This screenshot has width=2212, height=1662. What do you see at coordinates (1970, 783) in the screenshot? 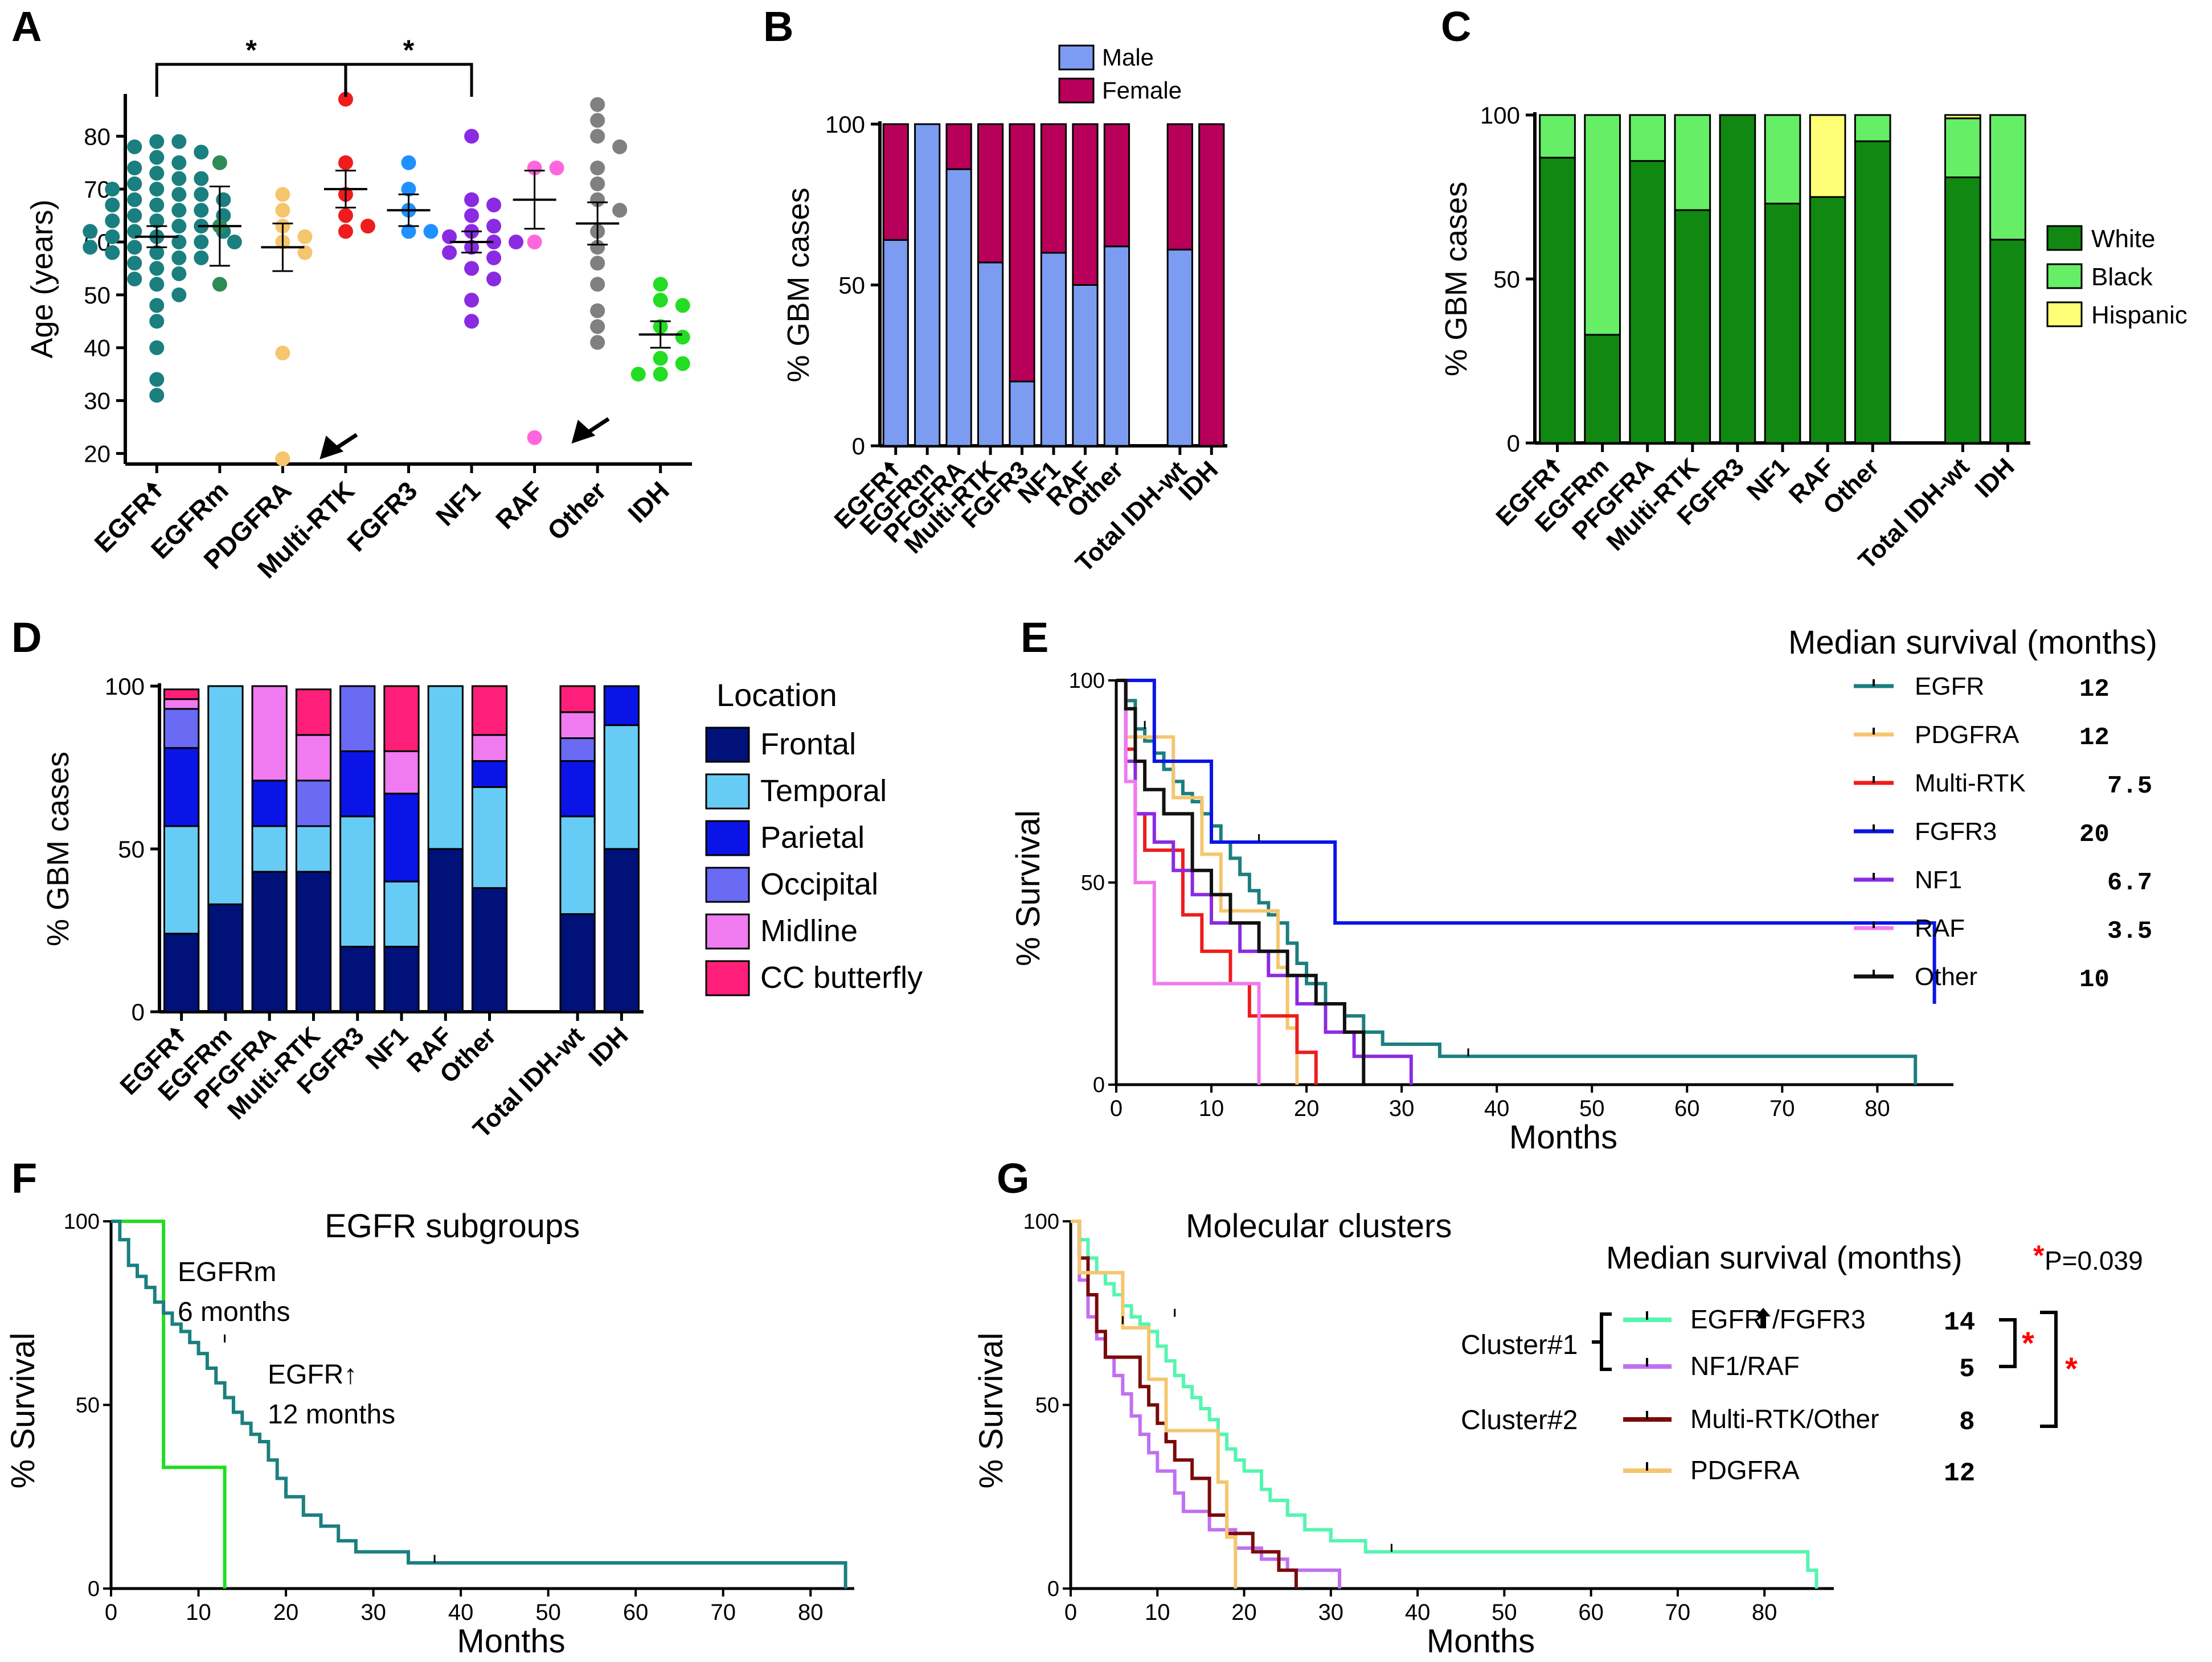
I see `legend-e-name: Multi-RTK` at bounding box center [1970, 783].